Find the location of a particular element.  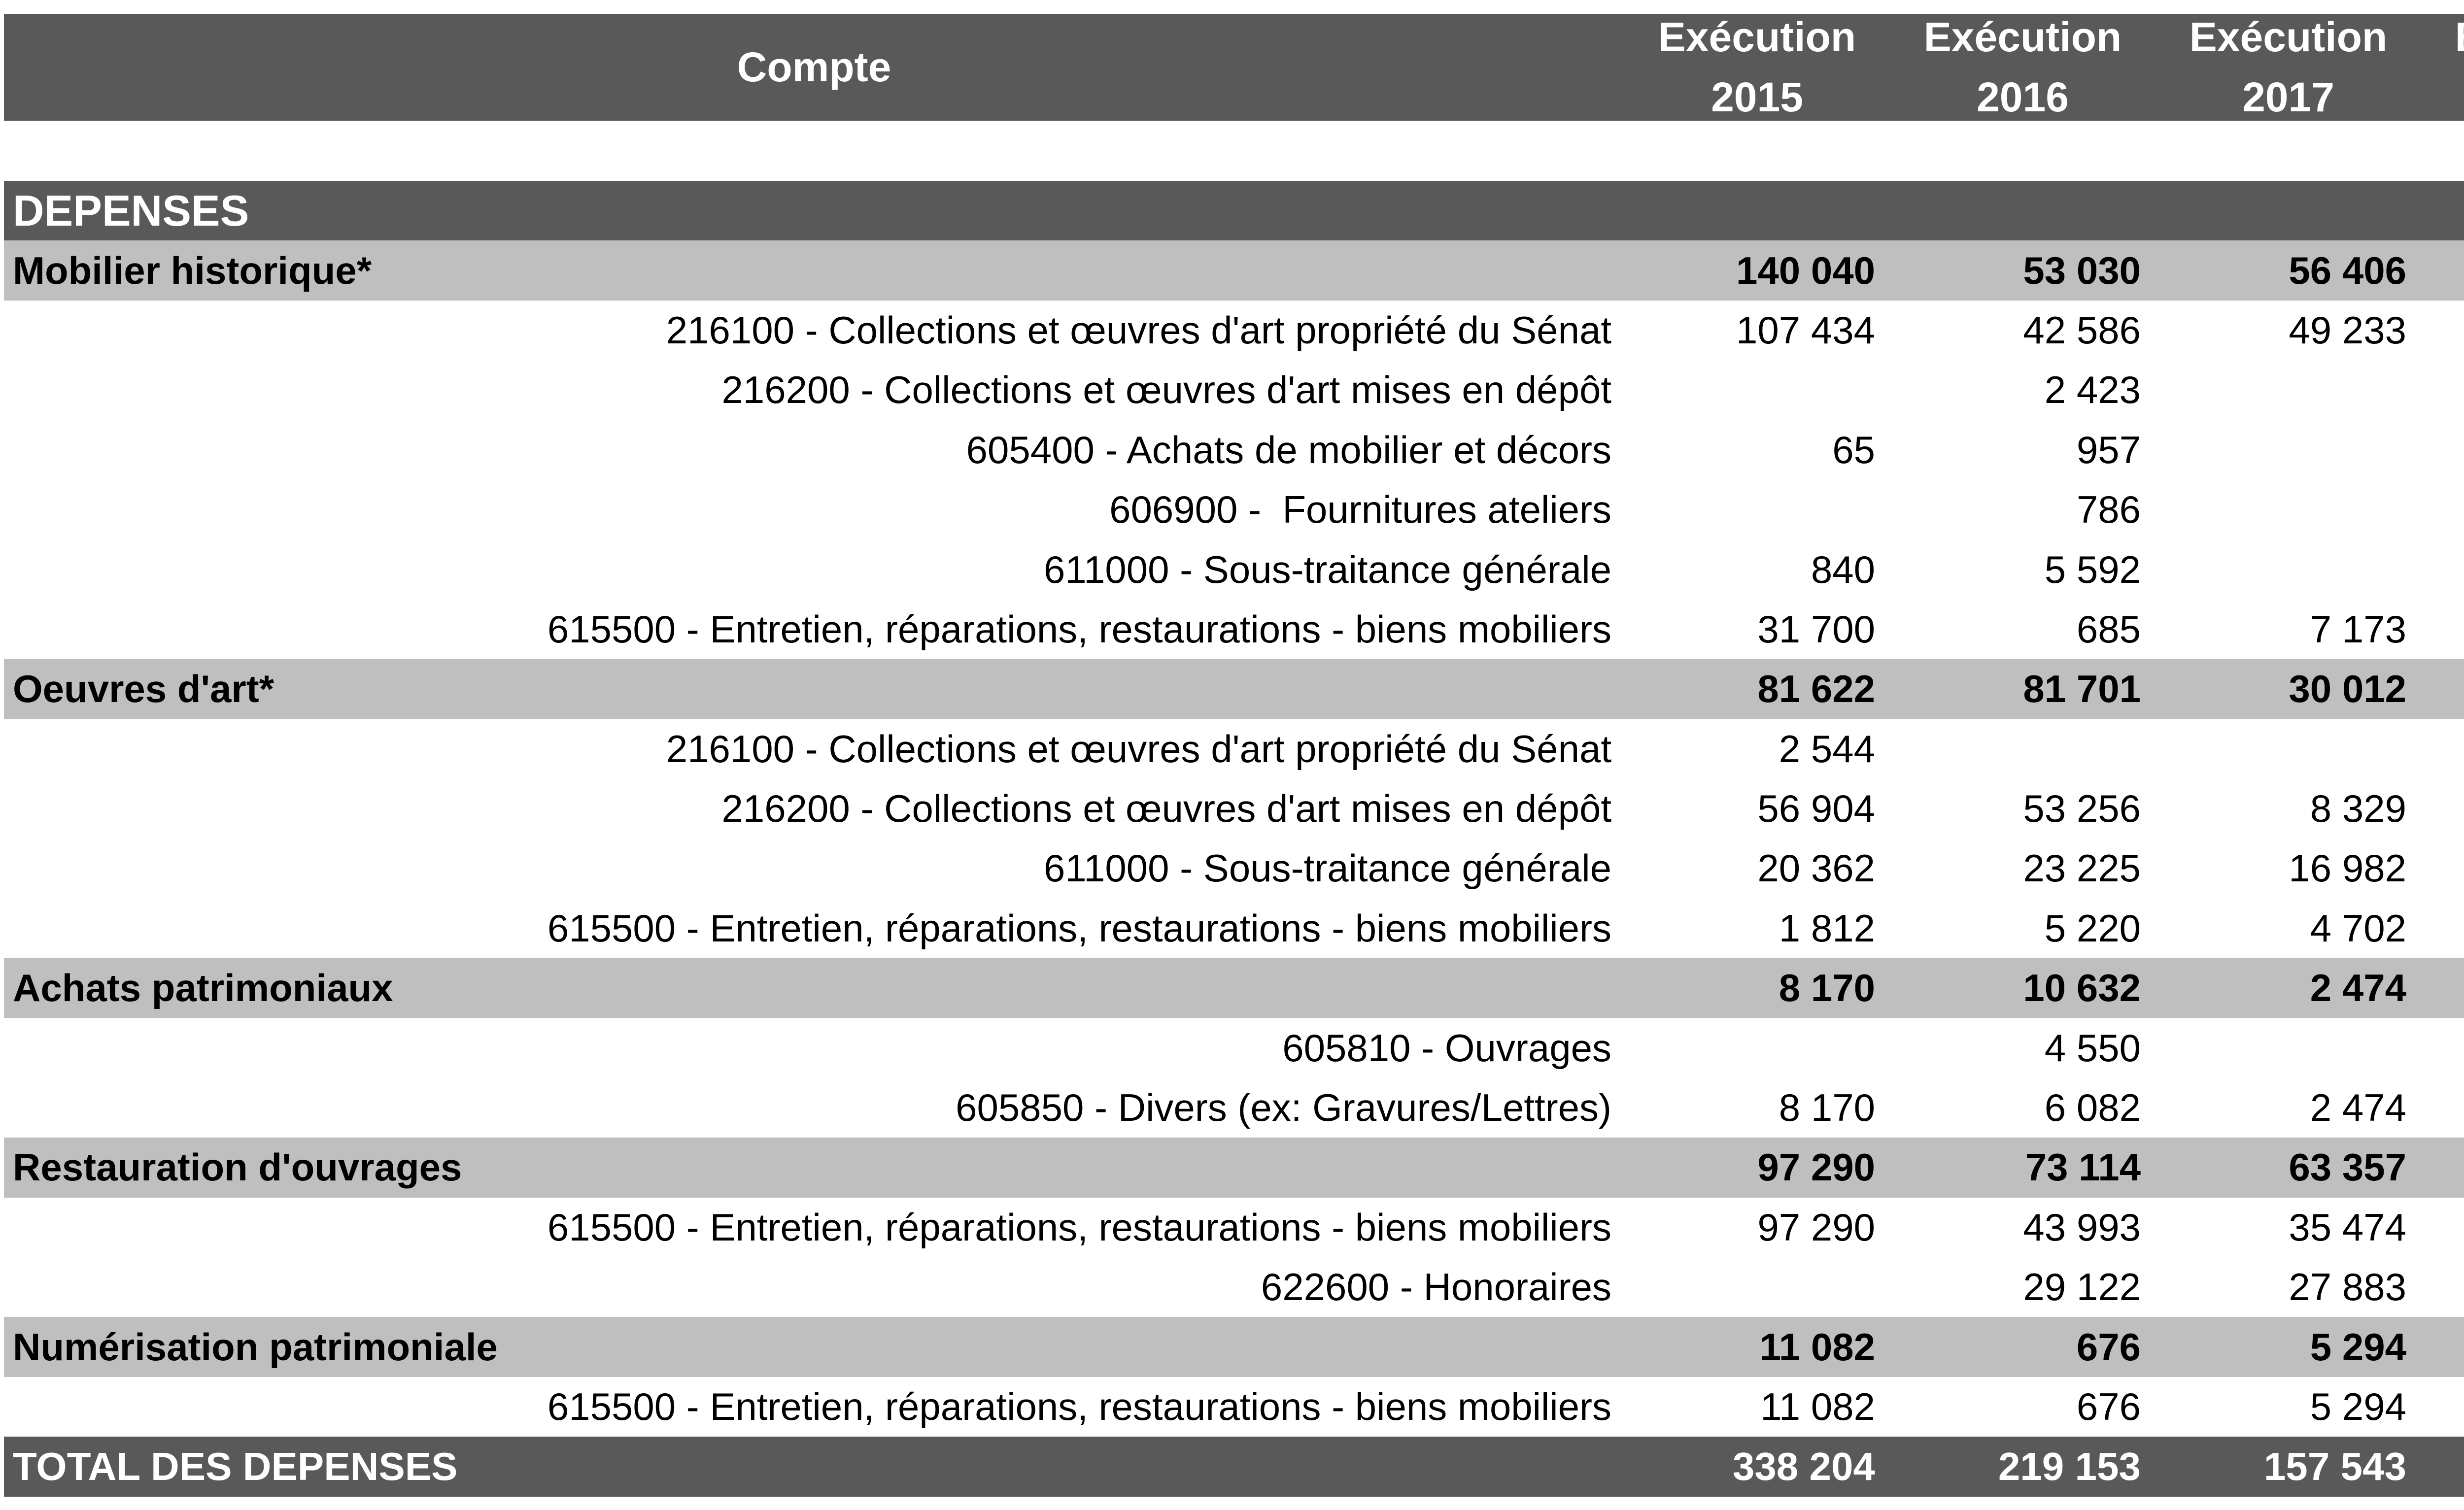

value-cell-2016: 53 256 is located at coordinates (2023, 809).